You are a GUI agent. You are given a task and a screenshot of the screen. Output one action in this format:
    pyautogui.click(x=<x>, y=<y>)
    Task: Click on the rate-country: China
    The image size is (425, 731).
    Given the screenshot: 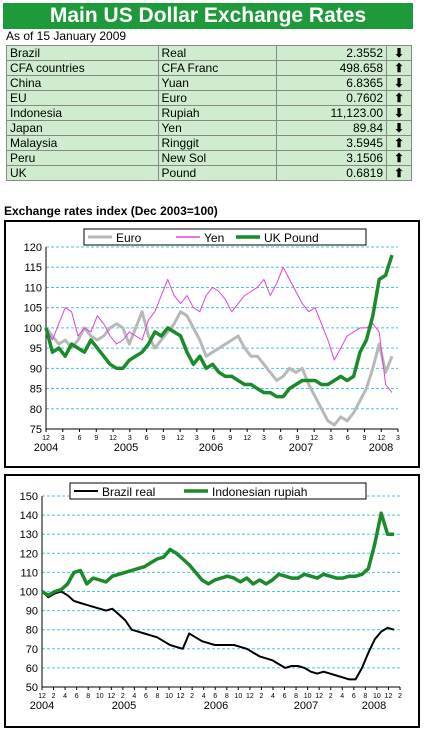 What is the action you would take?
    pyautogui.click(x=82, y=83)
    